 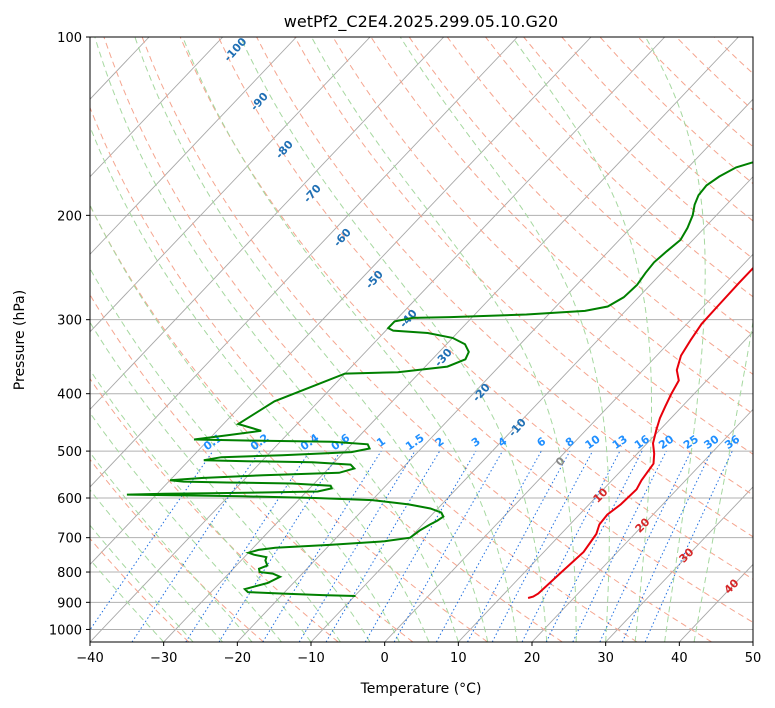 What do you see at coordinates (503, 442) in the screenshot?
I see `mixing-ratio-label: 4` at bounding box center [503, 442].